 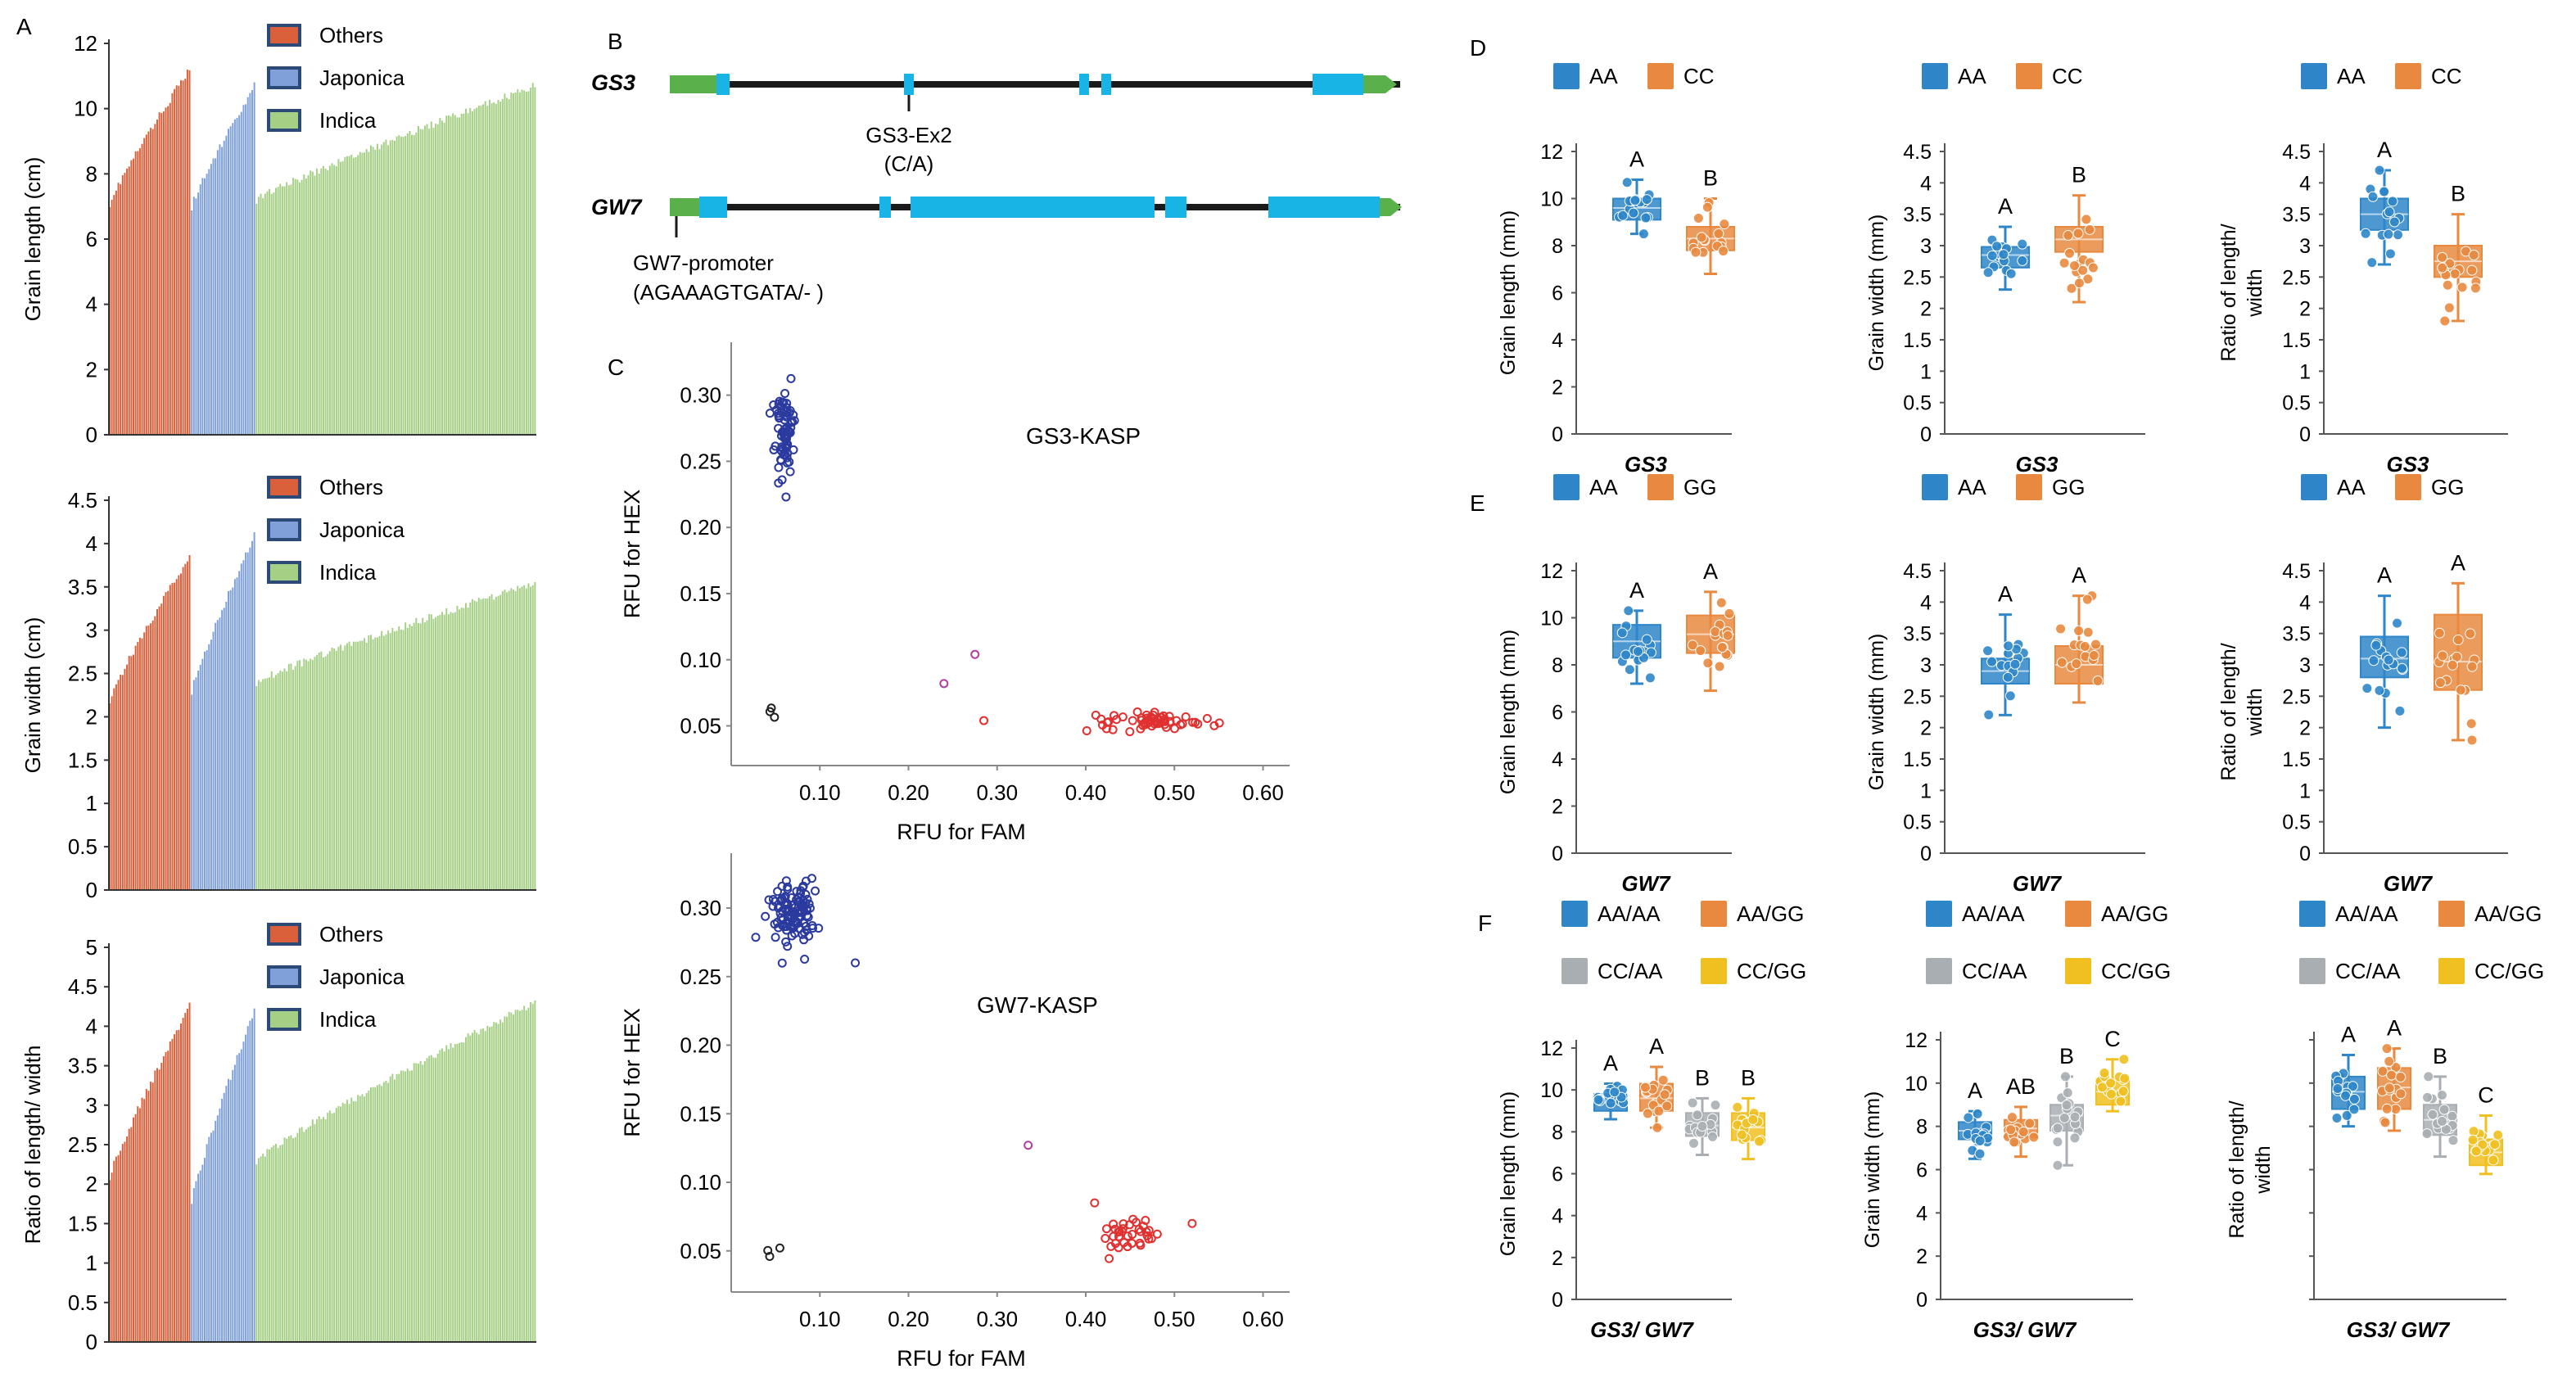 What do you see at coordinates (1994, 971) in the screenshot?
I see `legend-label: CC/AA` at bounding box center [1994, 971].